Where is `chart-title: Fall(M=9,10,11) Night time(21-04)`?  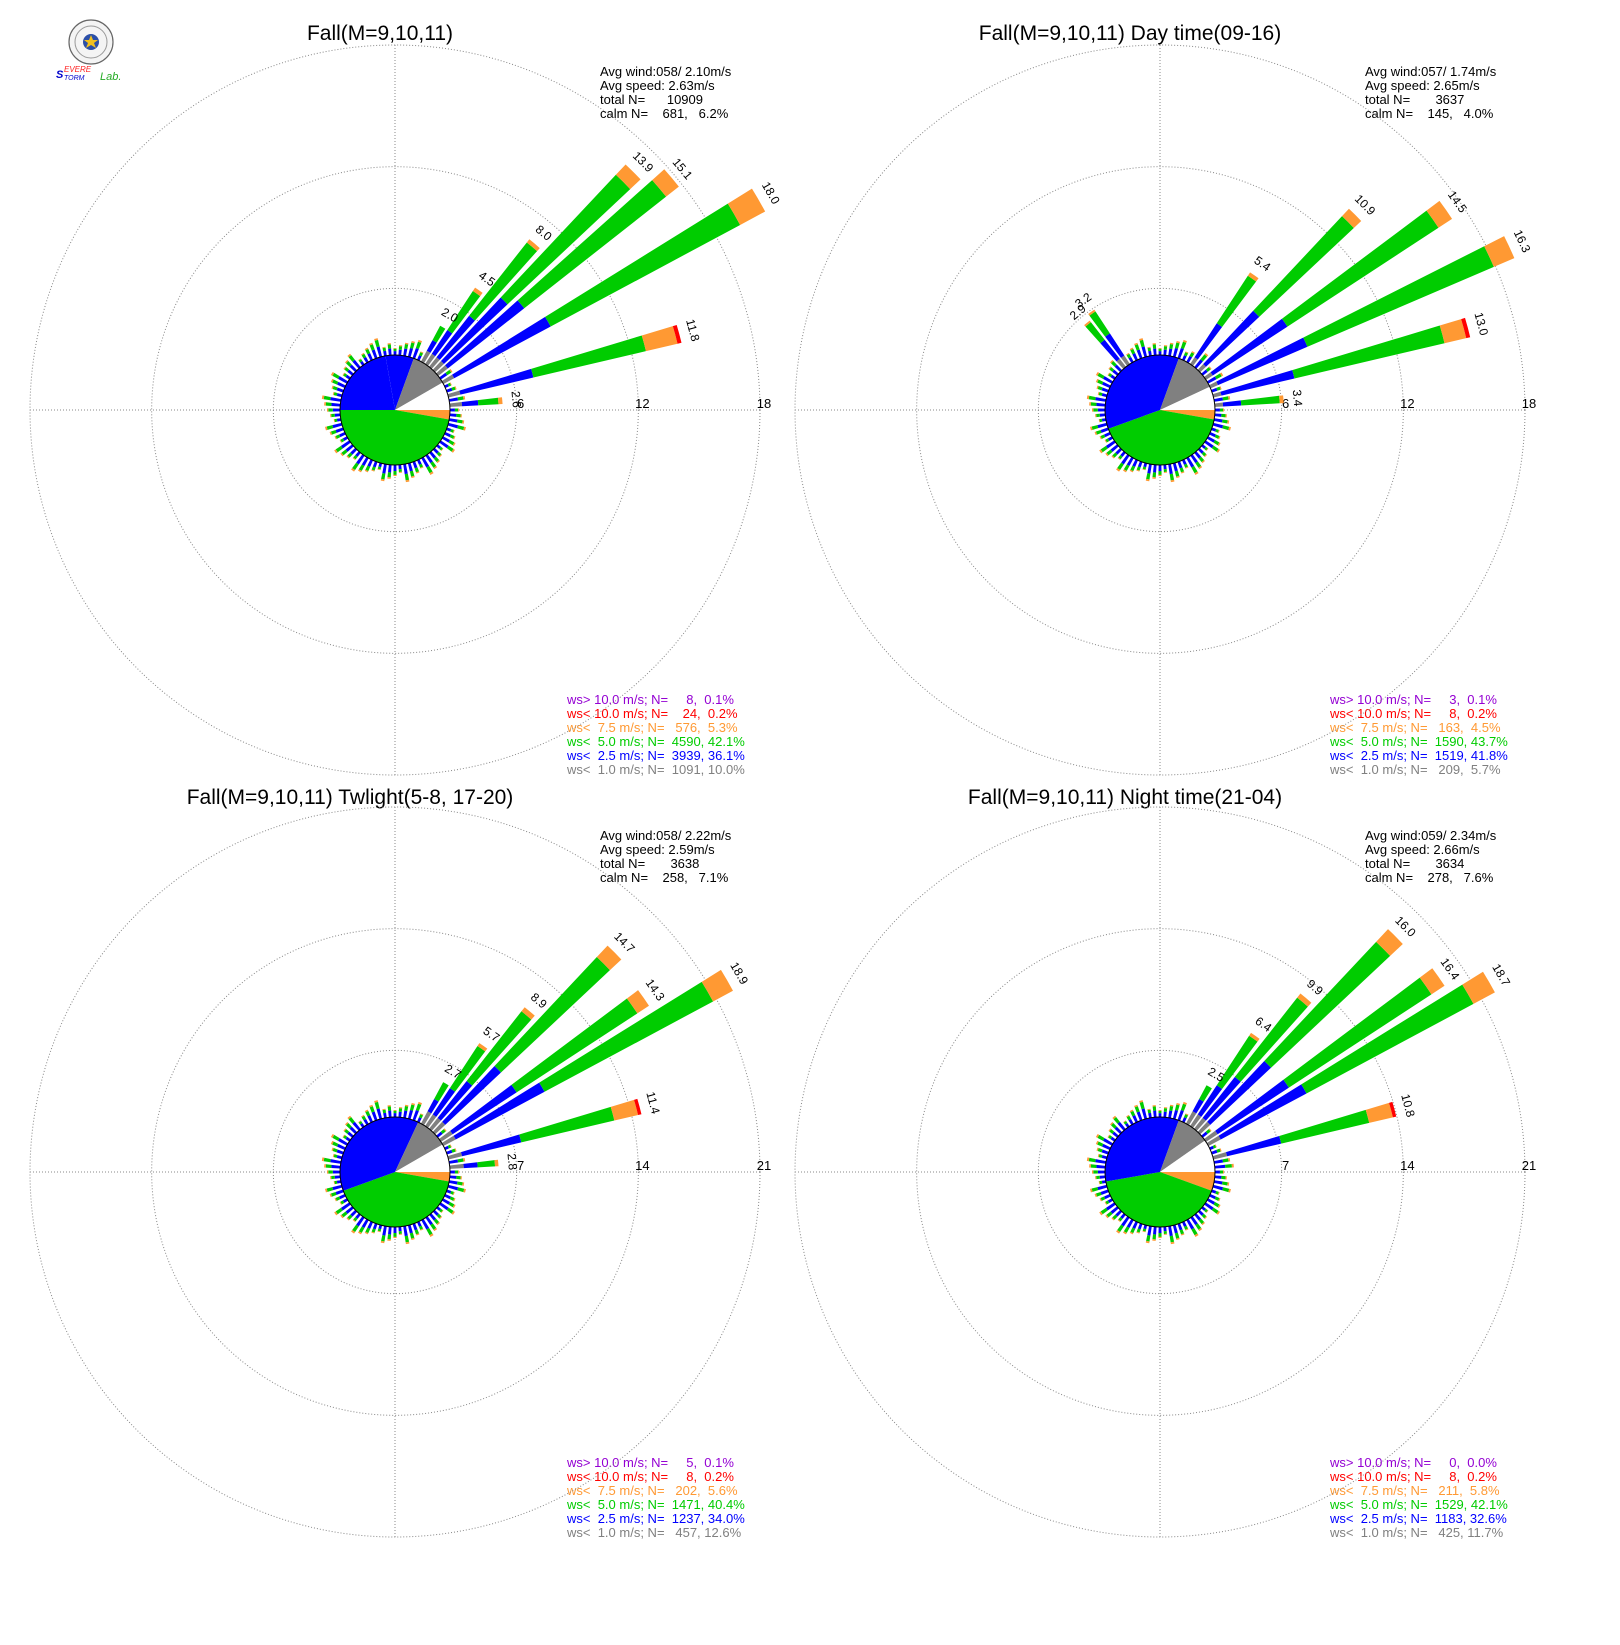
chart-title: Fall(M=9,10,11) Night time(21-04) is located at coordinates (1125, 797).